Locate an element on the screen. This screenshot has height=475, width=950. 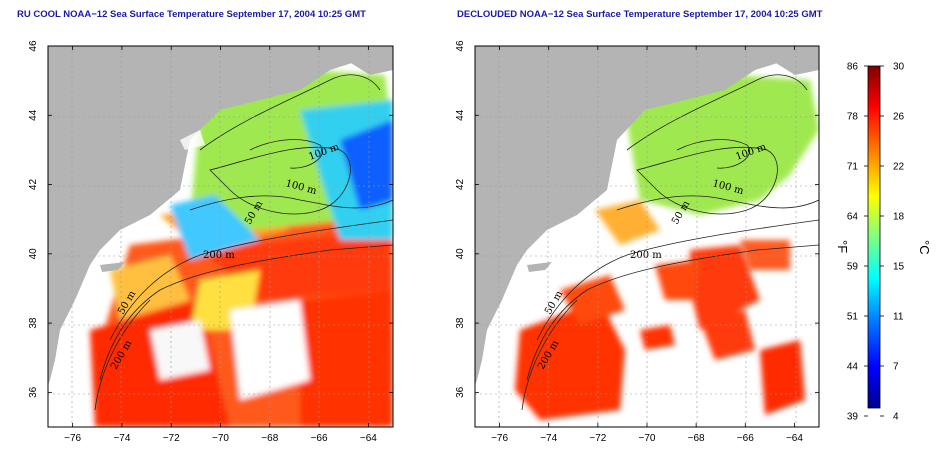
celsius-tick-label: 18 is located at coordinates (899, 217).